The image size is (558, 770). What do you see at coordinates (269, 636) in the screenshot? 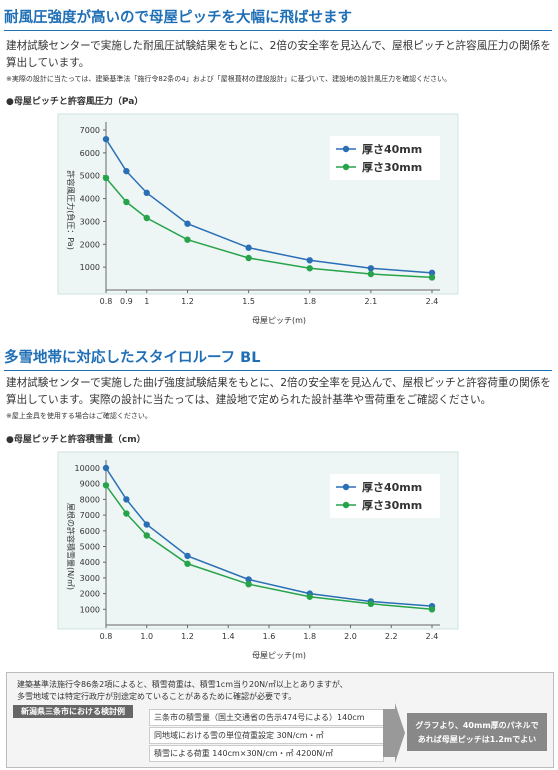
I see `x-tick-label: 1.6` at bounding box center [269, 636].